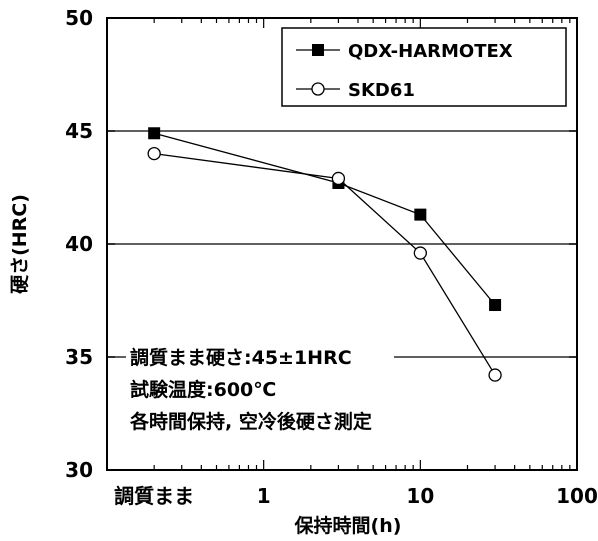 The image size is (598, 541). Describe the element at coordinates (381, 90) in the screenshot. I see `legend-label: SKD61` at that location.